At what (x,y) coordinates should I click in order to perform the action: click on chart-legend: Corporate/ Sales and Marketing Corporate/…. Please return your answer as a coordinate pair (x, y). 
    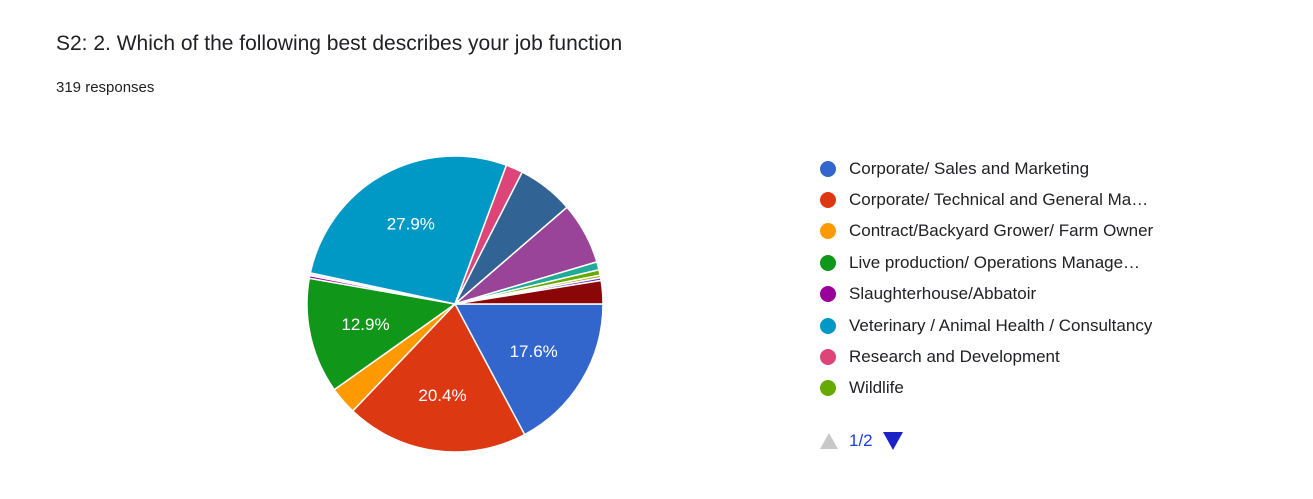
    Looking at the image, I should click on (986, 278).